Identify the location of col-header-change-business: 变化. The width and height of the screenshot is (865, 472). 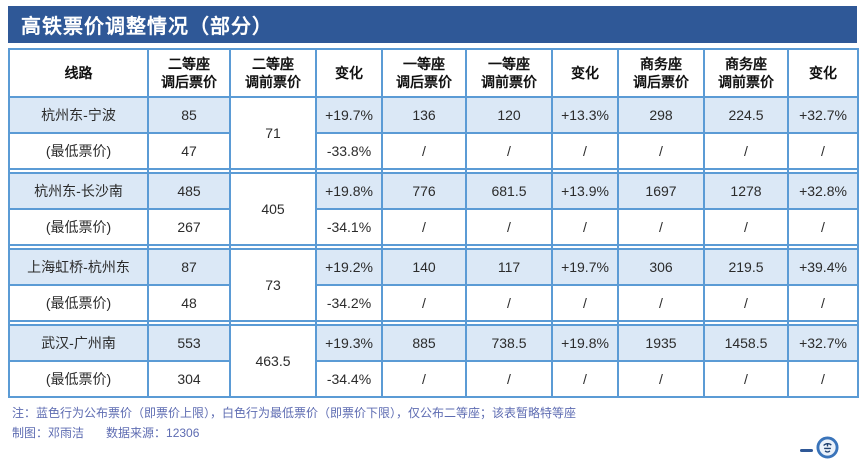
(823, 73).